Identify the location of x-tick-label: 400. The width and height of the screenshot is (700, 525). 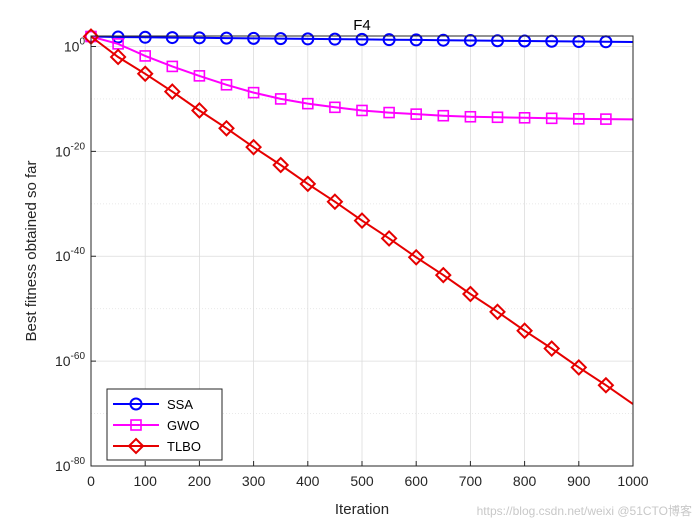
(308, 481).